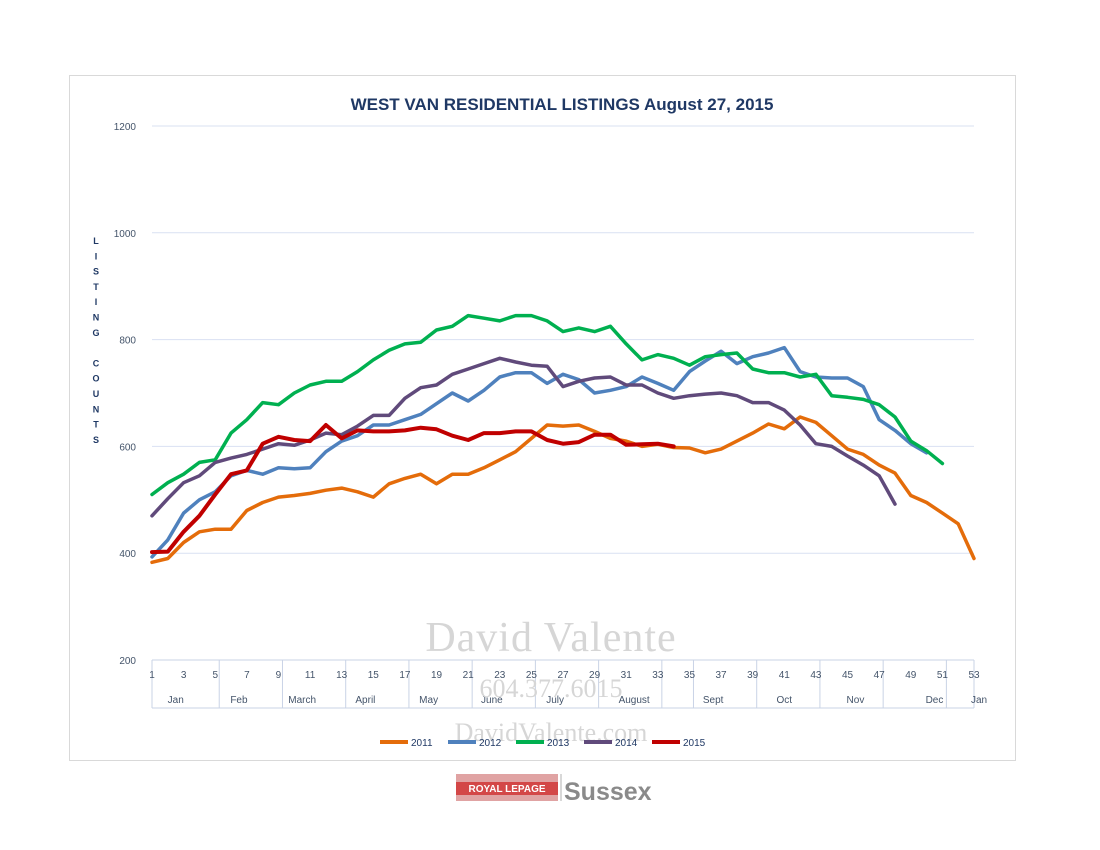 Image resolution: width=1100 pixels, height=850 pixels. I want to click on x-tick-label: 15, so click(374, 675).